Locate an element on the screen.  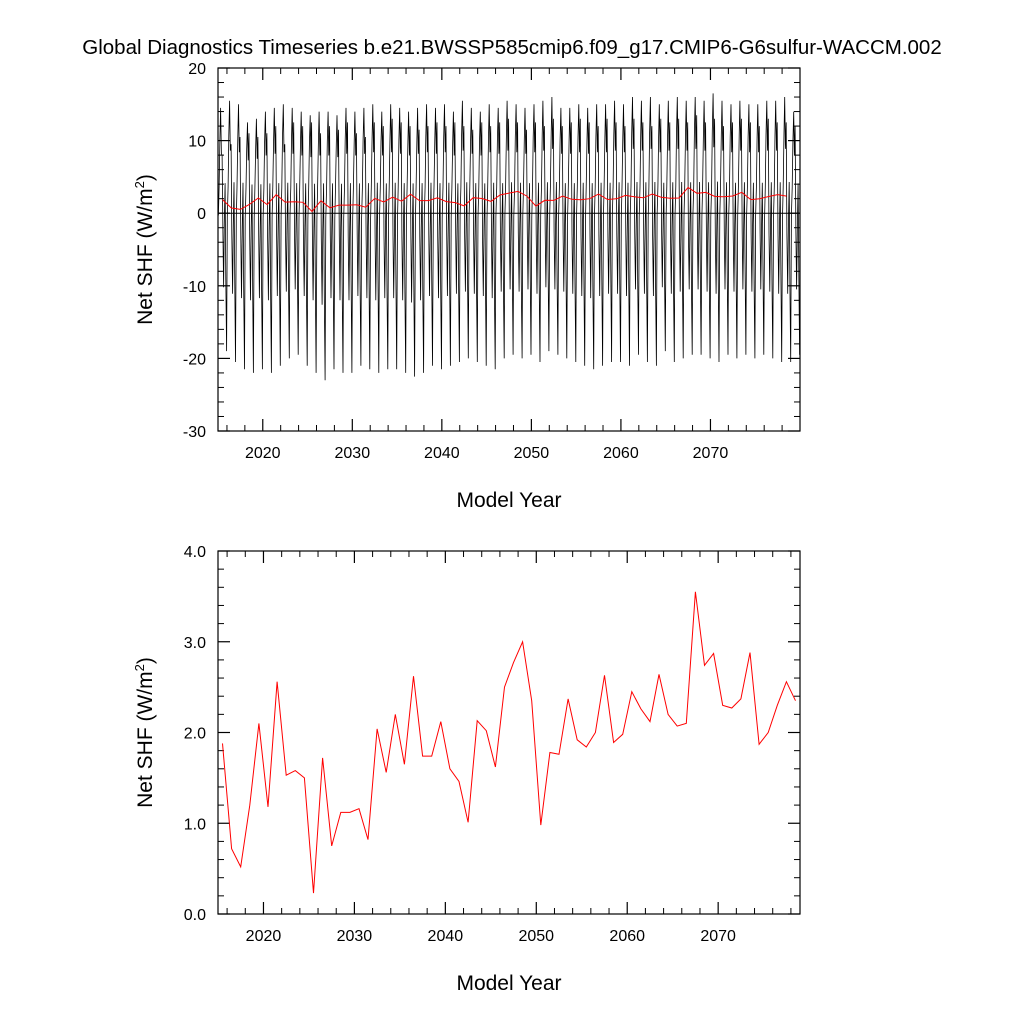
y-tick-label: -20 is located at coordinates (194, 359).